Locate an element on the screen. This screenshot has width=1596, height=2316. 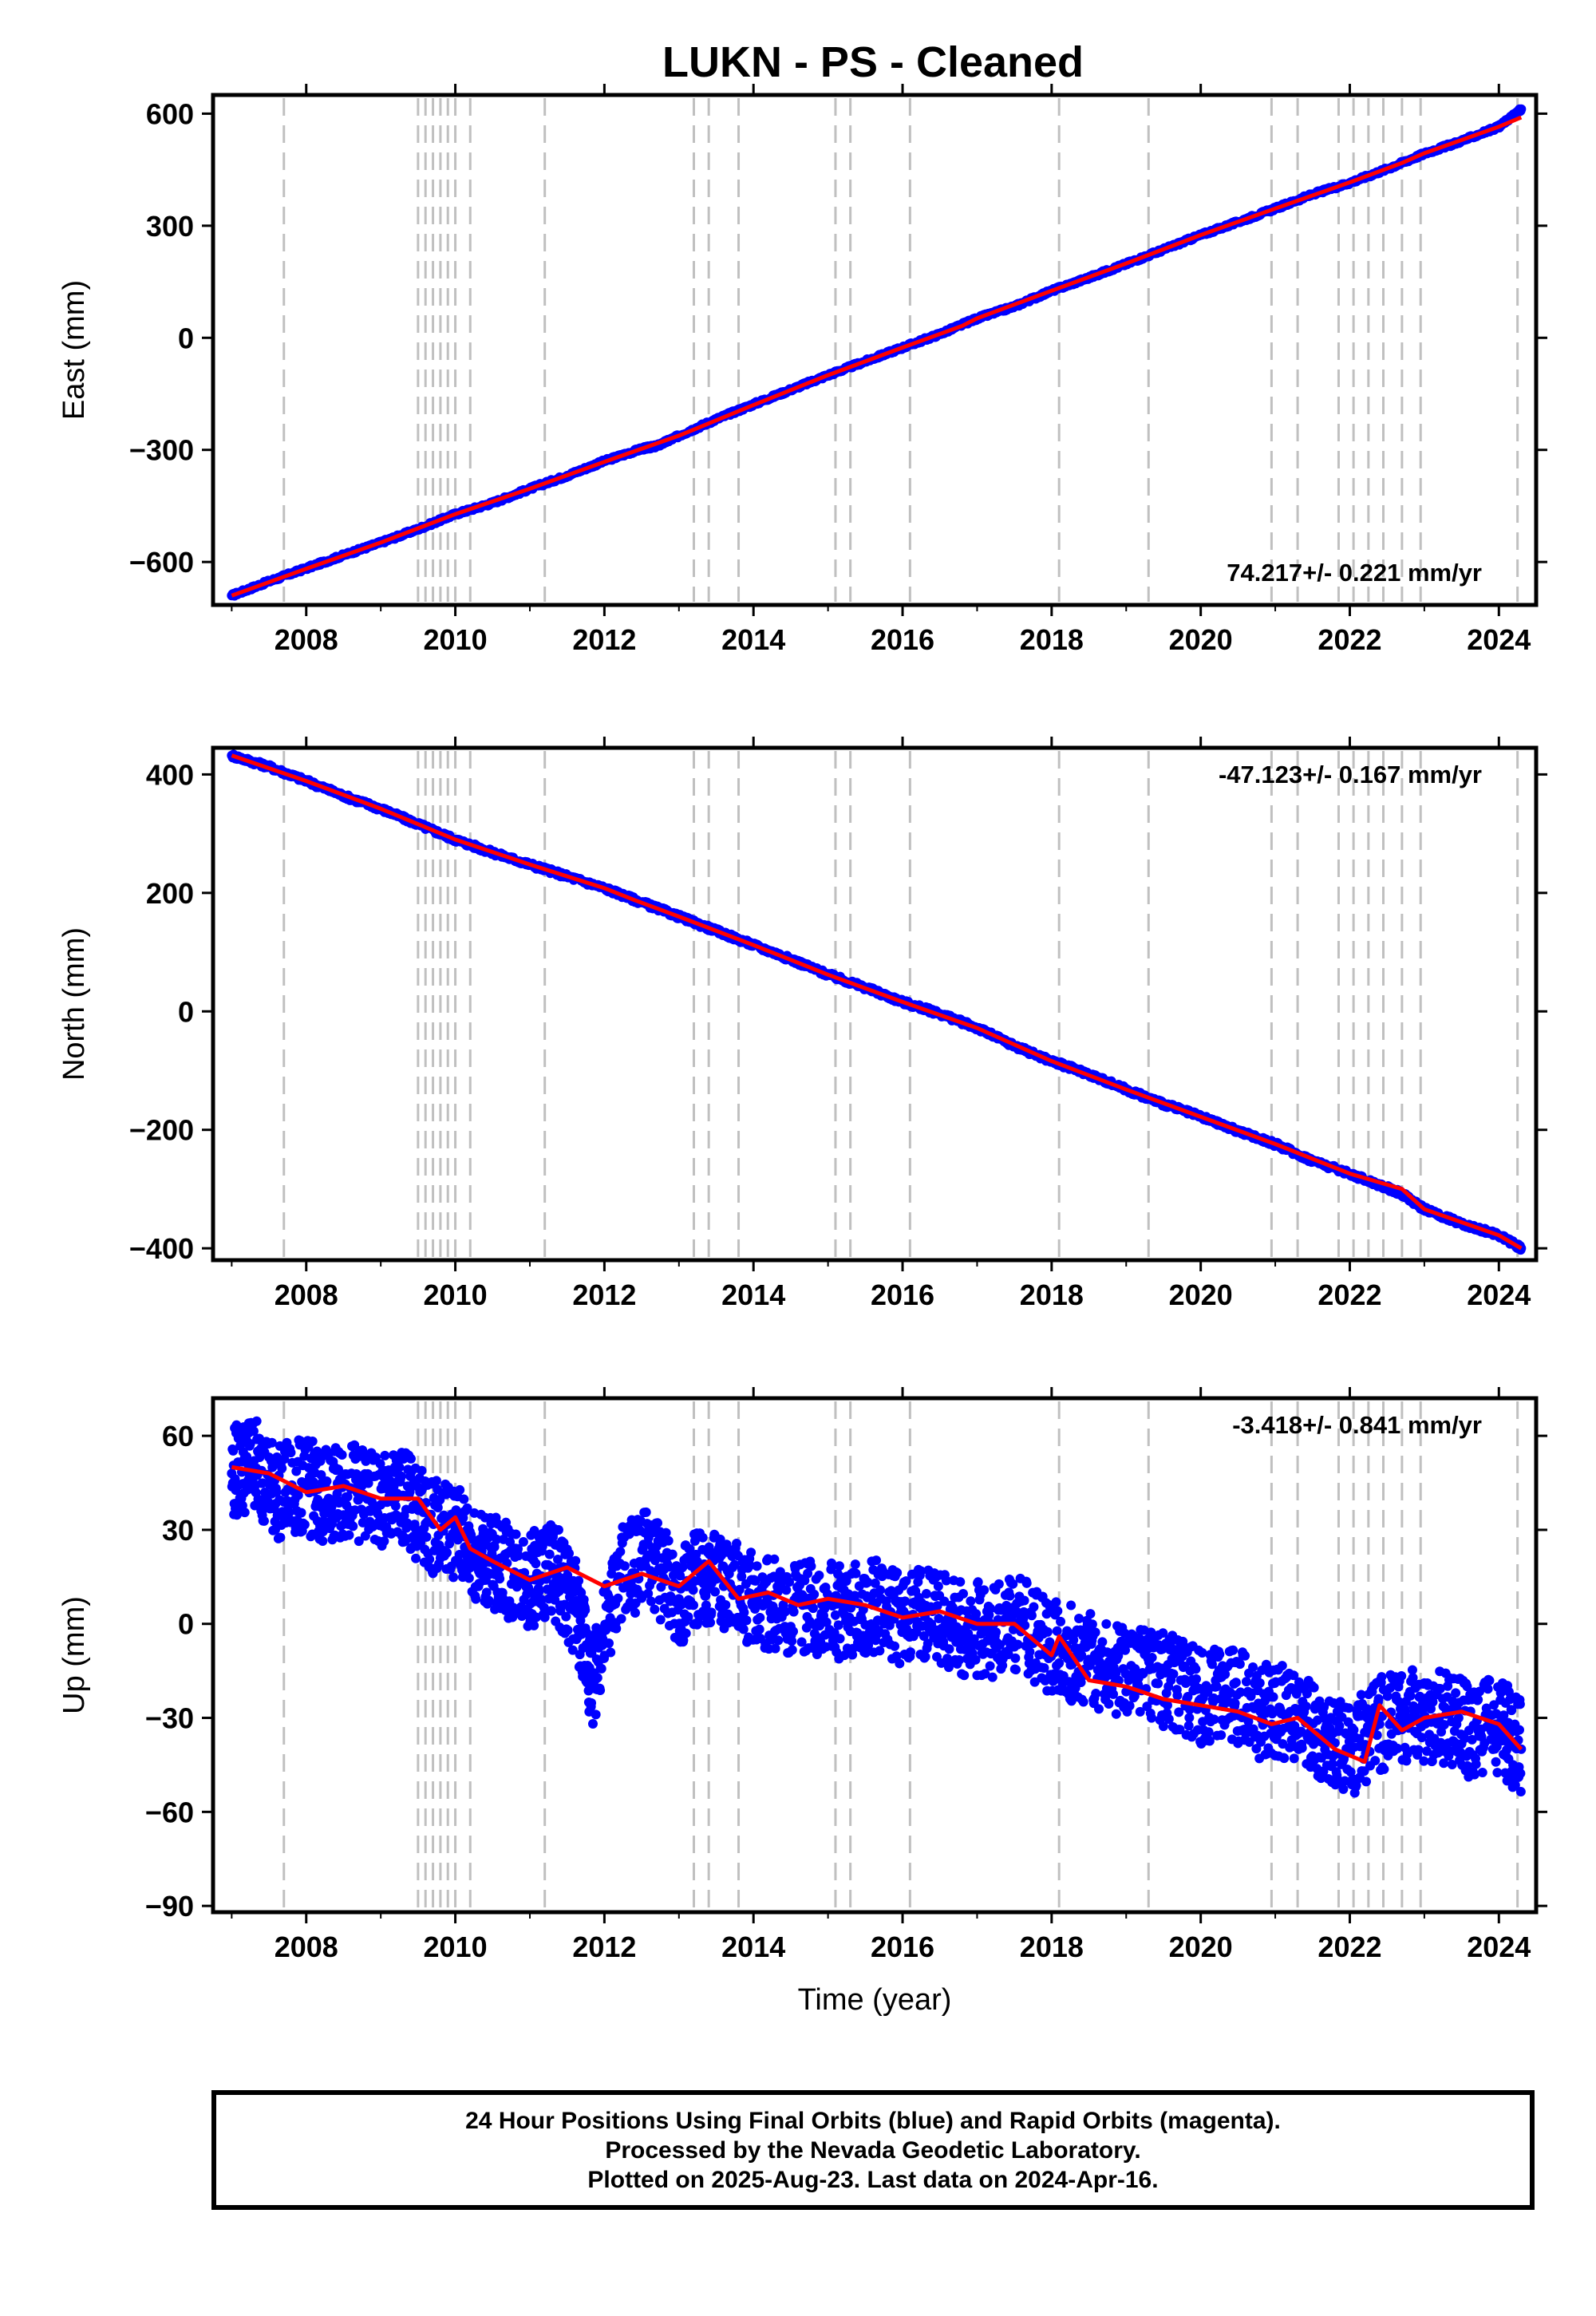
north-x-tick-label: 2024 is located at coordinates (1499, 1295).